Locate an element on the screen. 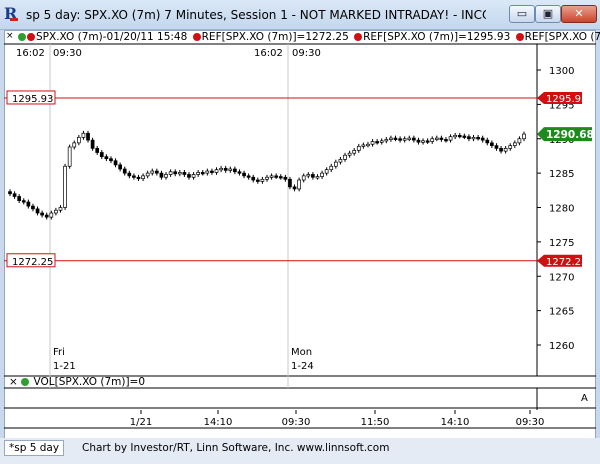 The height and width of the screenshot is (464, 600). time-tick-label: 09:30 is located at coordinates (296, 422).